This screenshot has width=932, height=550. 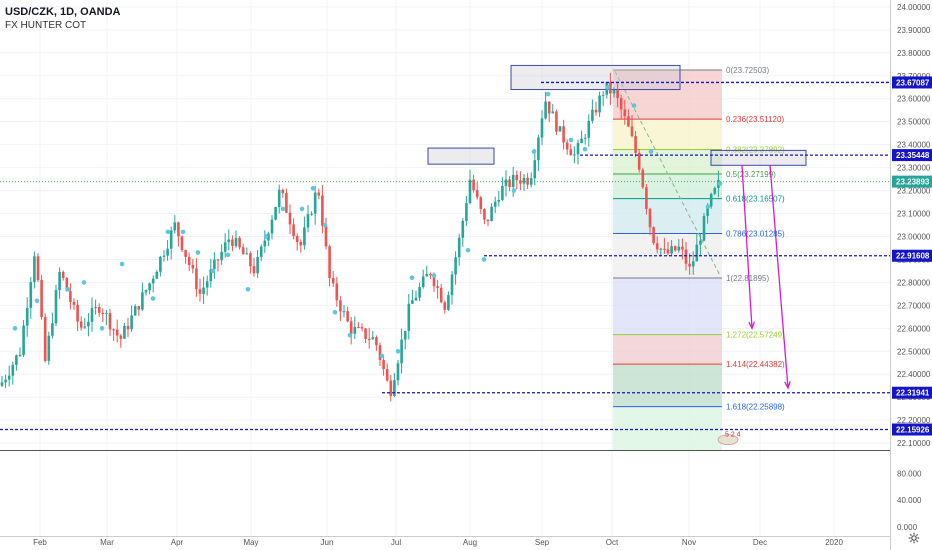 What do you see at coordinates (914, 538) in the screenshot?
I see `settings-gear-icon` at bounding box center [914, 538].